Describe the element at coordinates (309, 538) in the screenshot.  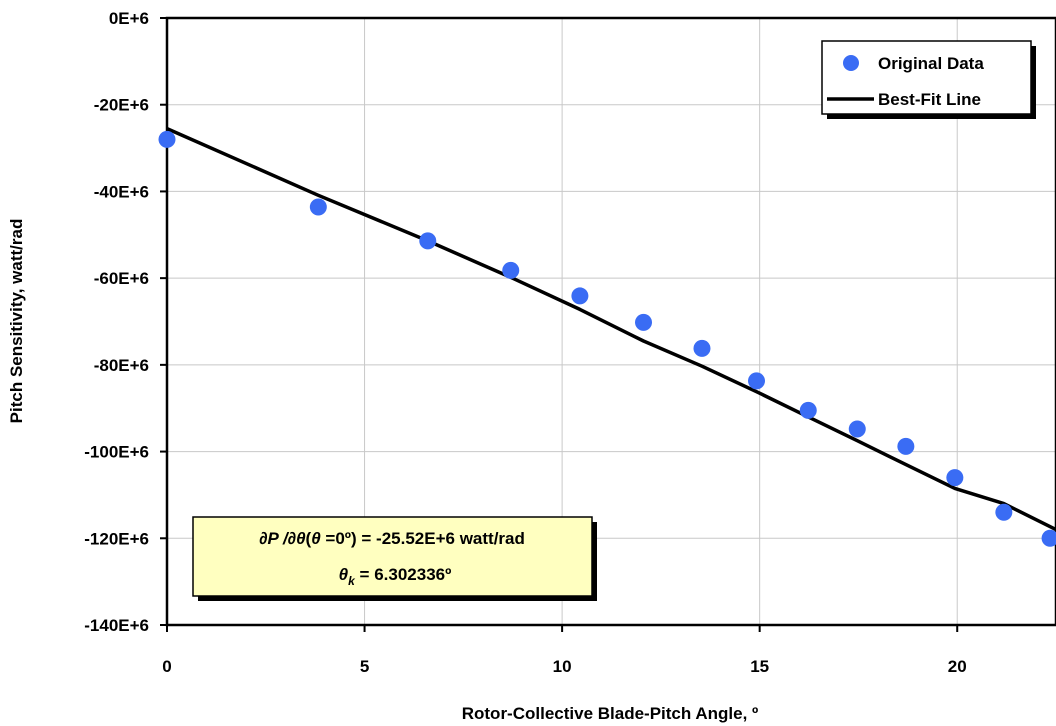
I see `annotation-paren: (` at that location.